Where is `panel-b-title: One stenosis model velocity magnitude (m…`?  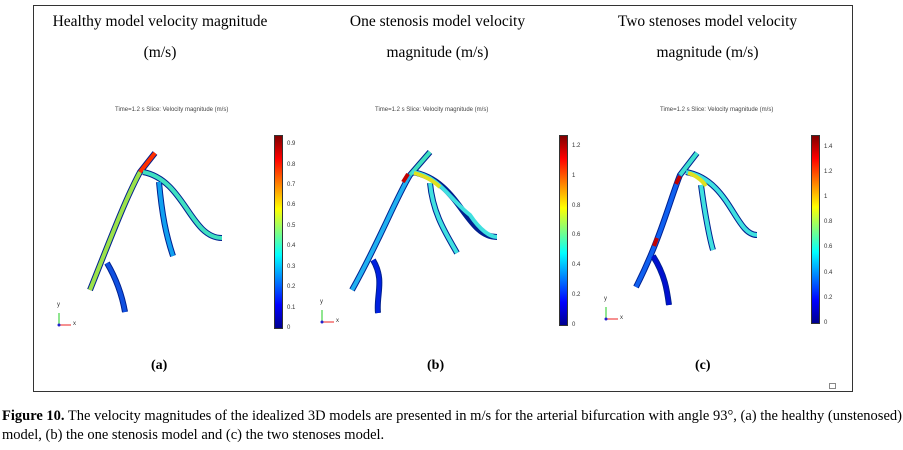 panel-b-title: One stenosis model velocity magnitude (m… is located at coordinates (437, 37).